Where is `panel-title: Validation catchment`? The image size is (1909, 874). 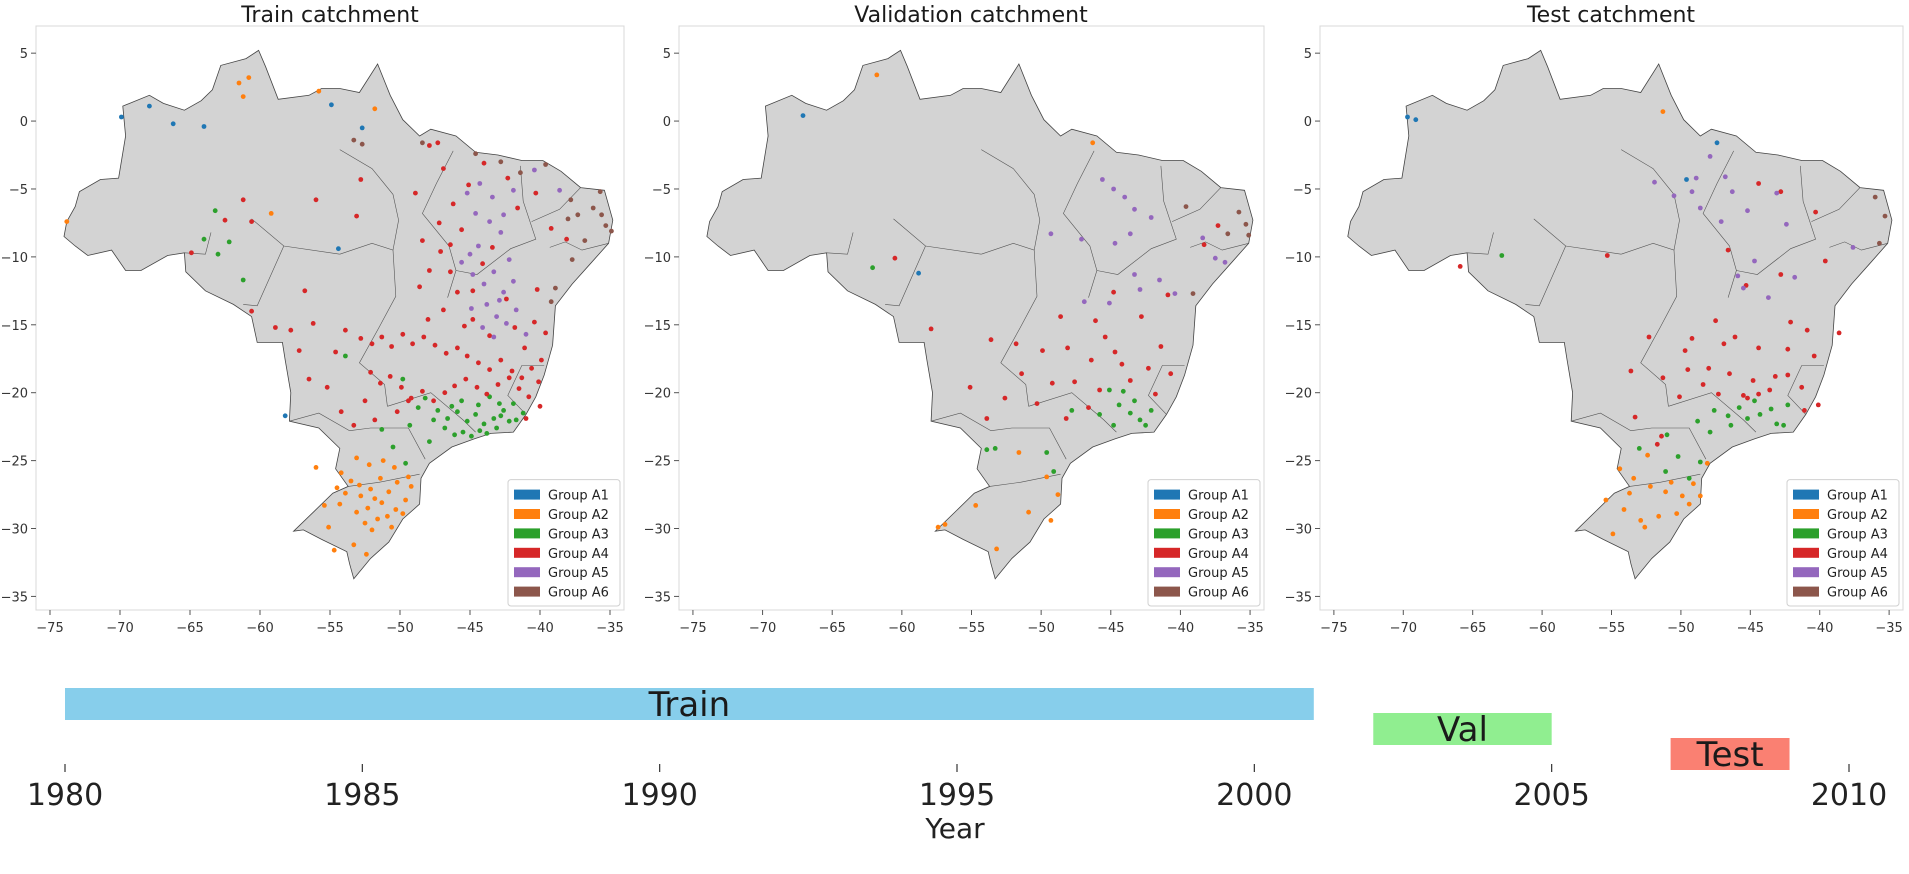
panel-title: Validation catchment is located at coordinates (971, 15).